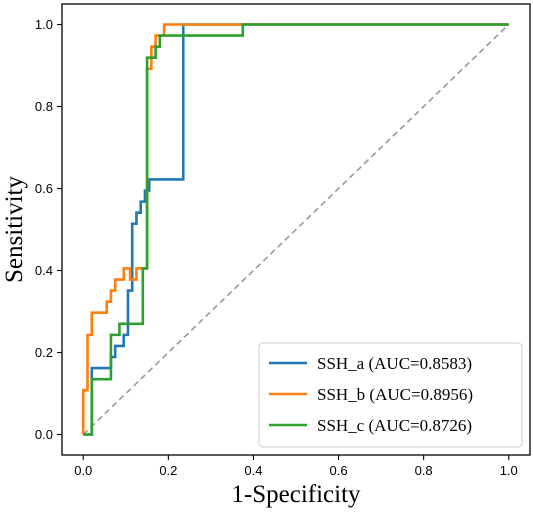  Describe the element at coordinates (44, 352) in the screenshot. I see `y-tick-label: 0.2` at that location.